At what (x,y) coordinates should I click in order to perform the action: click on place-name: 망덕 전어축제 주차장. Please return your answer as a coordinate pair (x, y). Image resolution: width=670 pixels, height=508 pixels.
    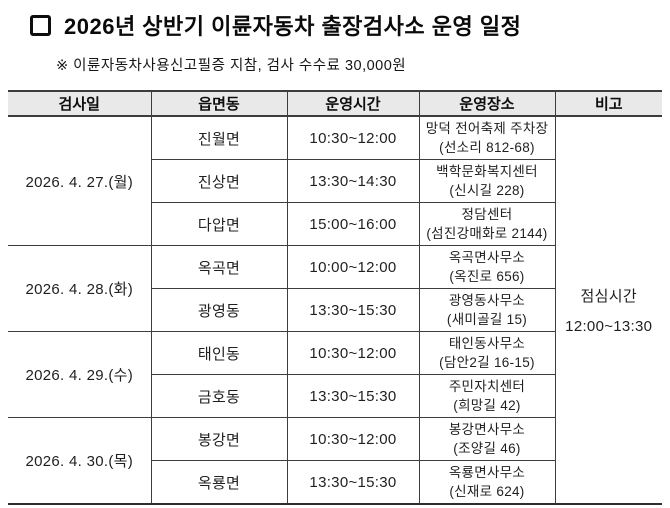
    Looking at the image, I should click on (487, 128).